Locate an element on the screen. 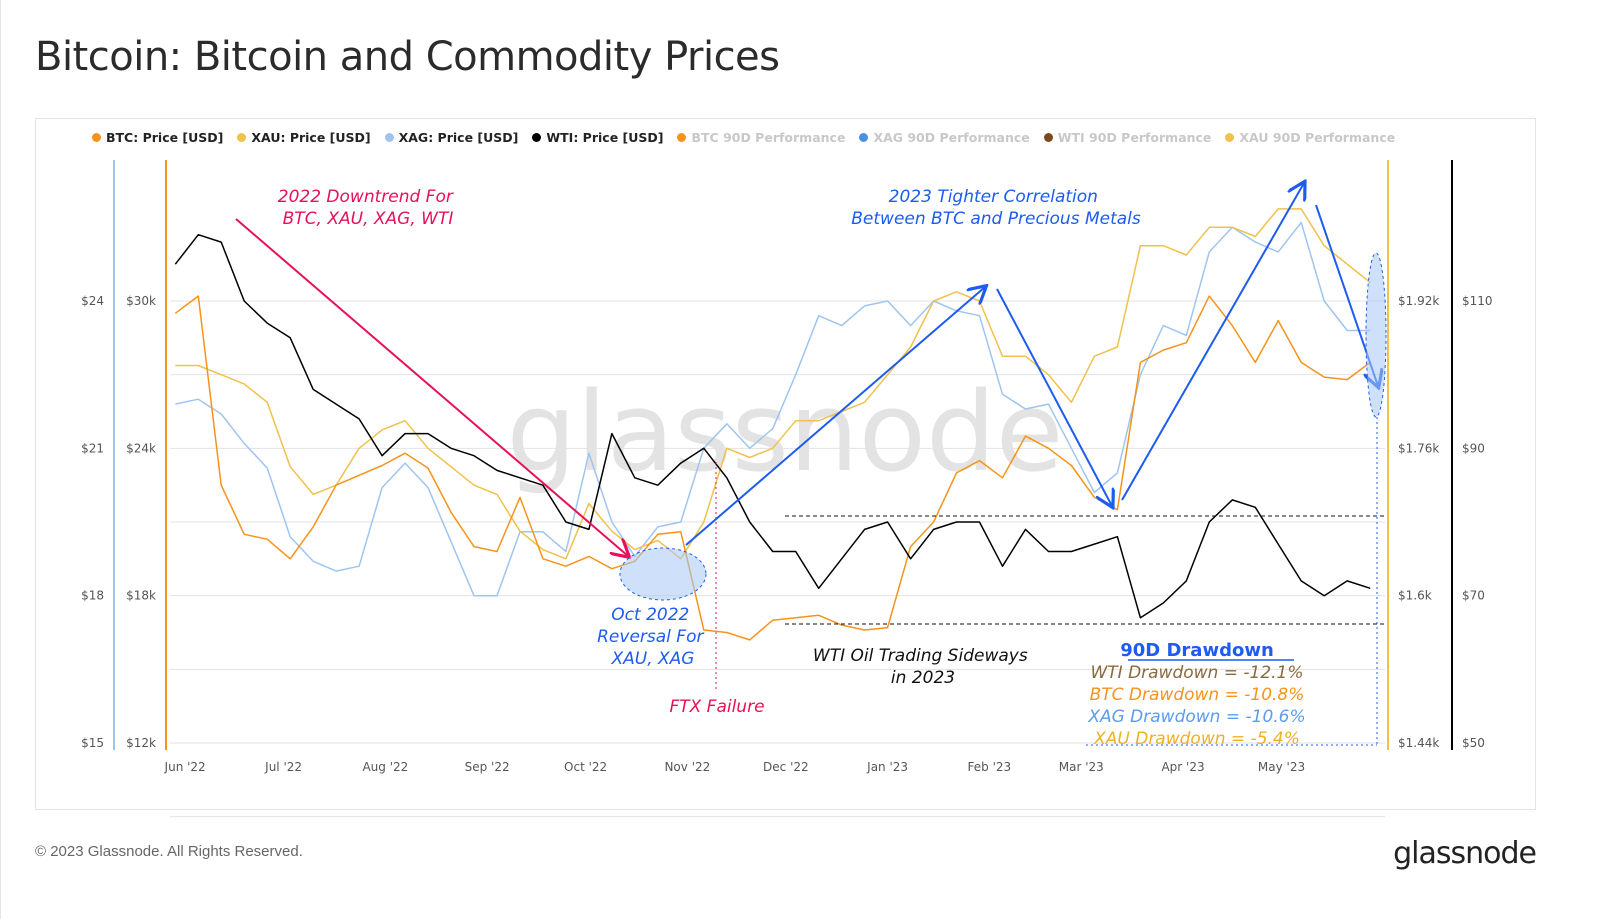 The height and width of the screenshot is (921, 1600). xau-tick-label: $1.92k is located at coordinates (1418, 301).